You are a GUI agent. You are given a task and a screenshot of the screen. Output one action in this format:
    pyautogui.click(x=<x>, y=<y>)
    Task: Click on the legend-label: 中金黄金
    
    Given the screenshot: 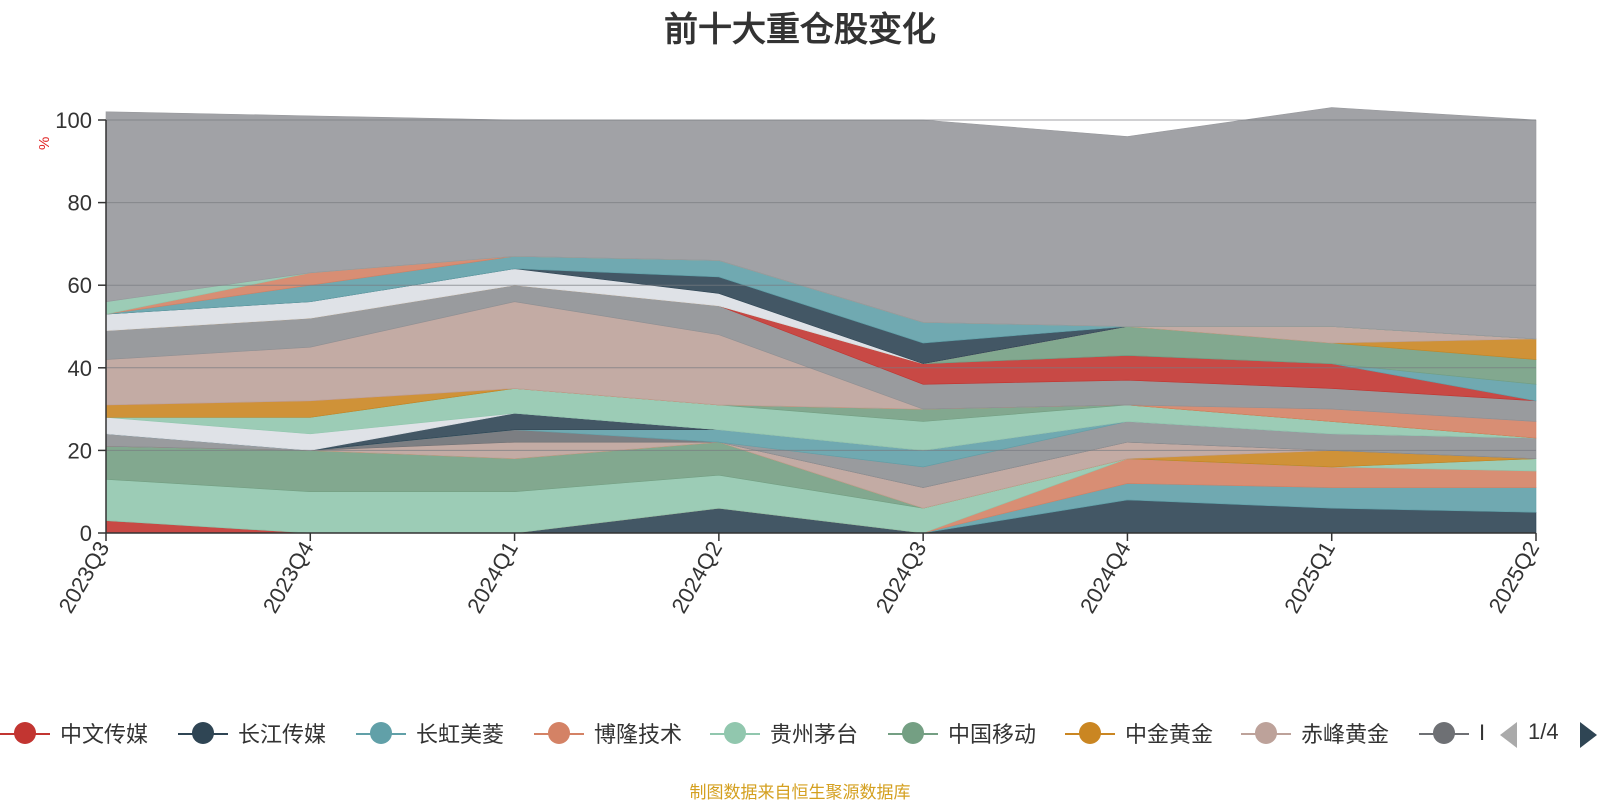 What is the action you would take?
    pyautogui.click(x=1169, y=734)
    